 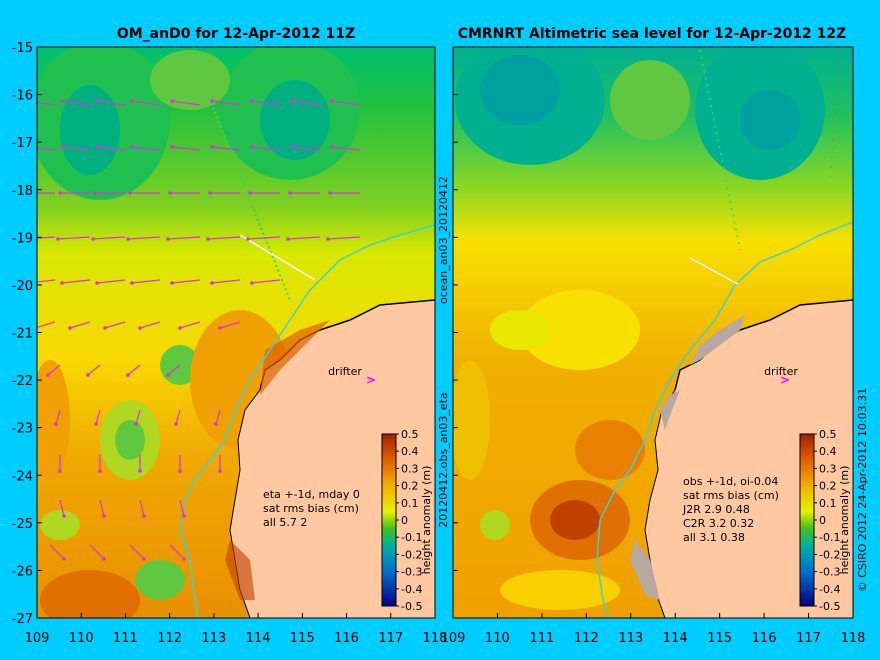 What do you see at coordinates (411, 606) in the screenshot?
I see `colorbar-tick-label: -0.5` at bounding box center [411, 606].